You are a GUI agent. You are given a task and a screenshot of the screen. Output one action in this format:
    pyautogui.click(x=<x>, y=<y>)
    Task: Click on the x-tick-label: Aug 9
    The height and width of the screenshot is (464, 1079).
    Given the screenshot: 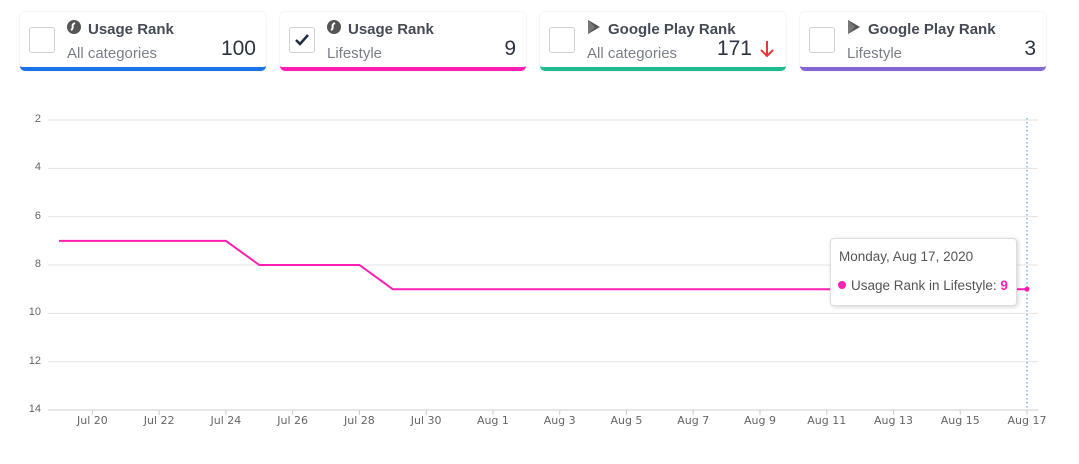 What is the action you would take?
    pyautogui.click(x=759, y=420)
    